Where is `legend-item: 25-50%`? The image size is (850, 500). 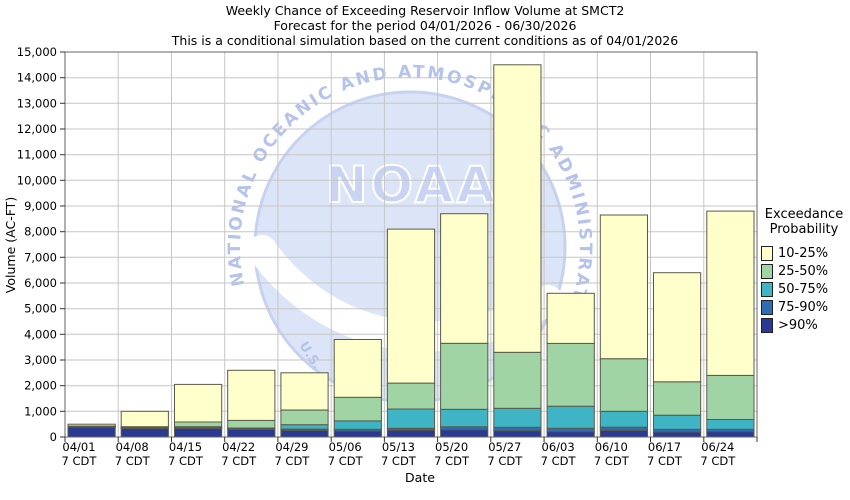 legend-item: 25-50% is located at coordinates (805, 271).